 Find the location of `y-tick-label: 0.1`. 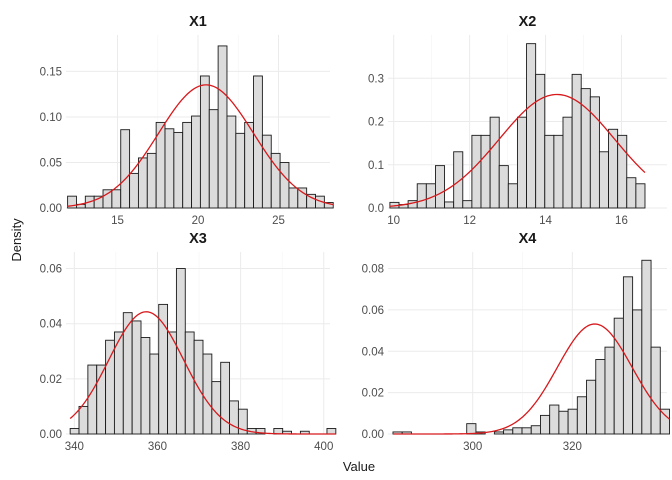

y-tick-label: 0.1 is located at coordinates (376, 166).